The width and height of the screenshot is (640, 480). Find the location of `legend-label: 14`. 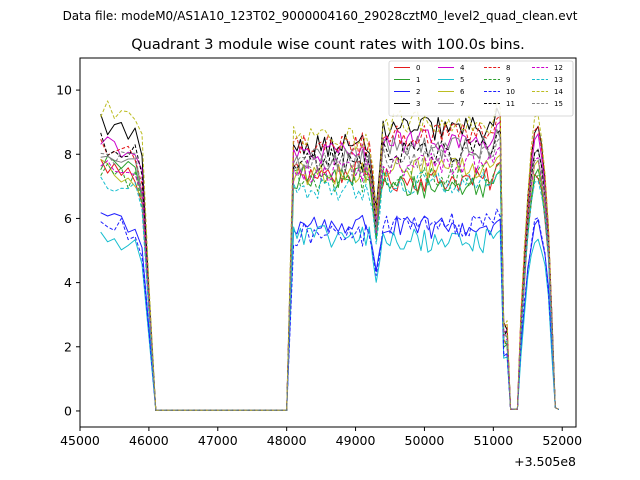

legend-label: 14 is located at coordinates (558, 92).